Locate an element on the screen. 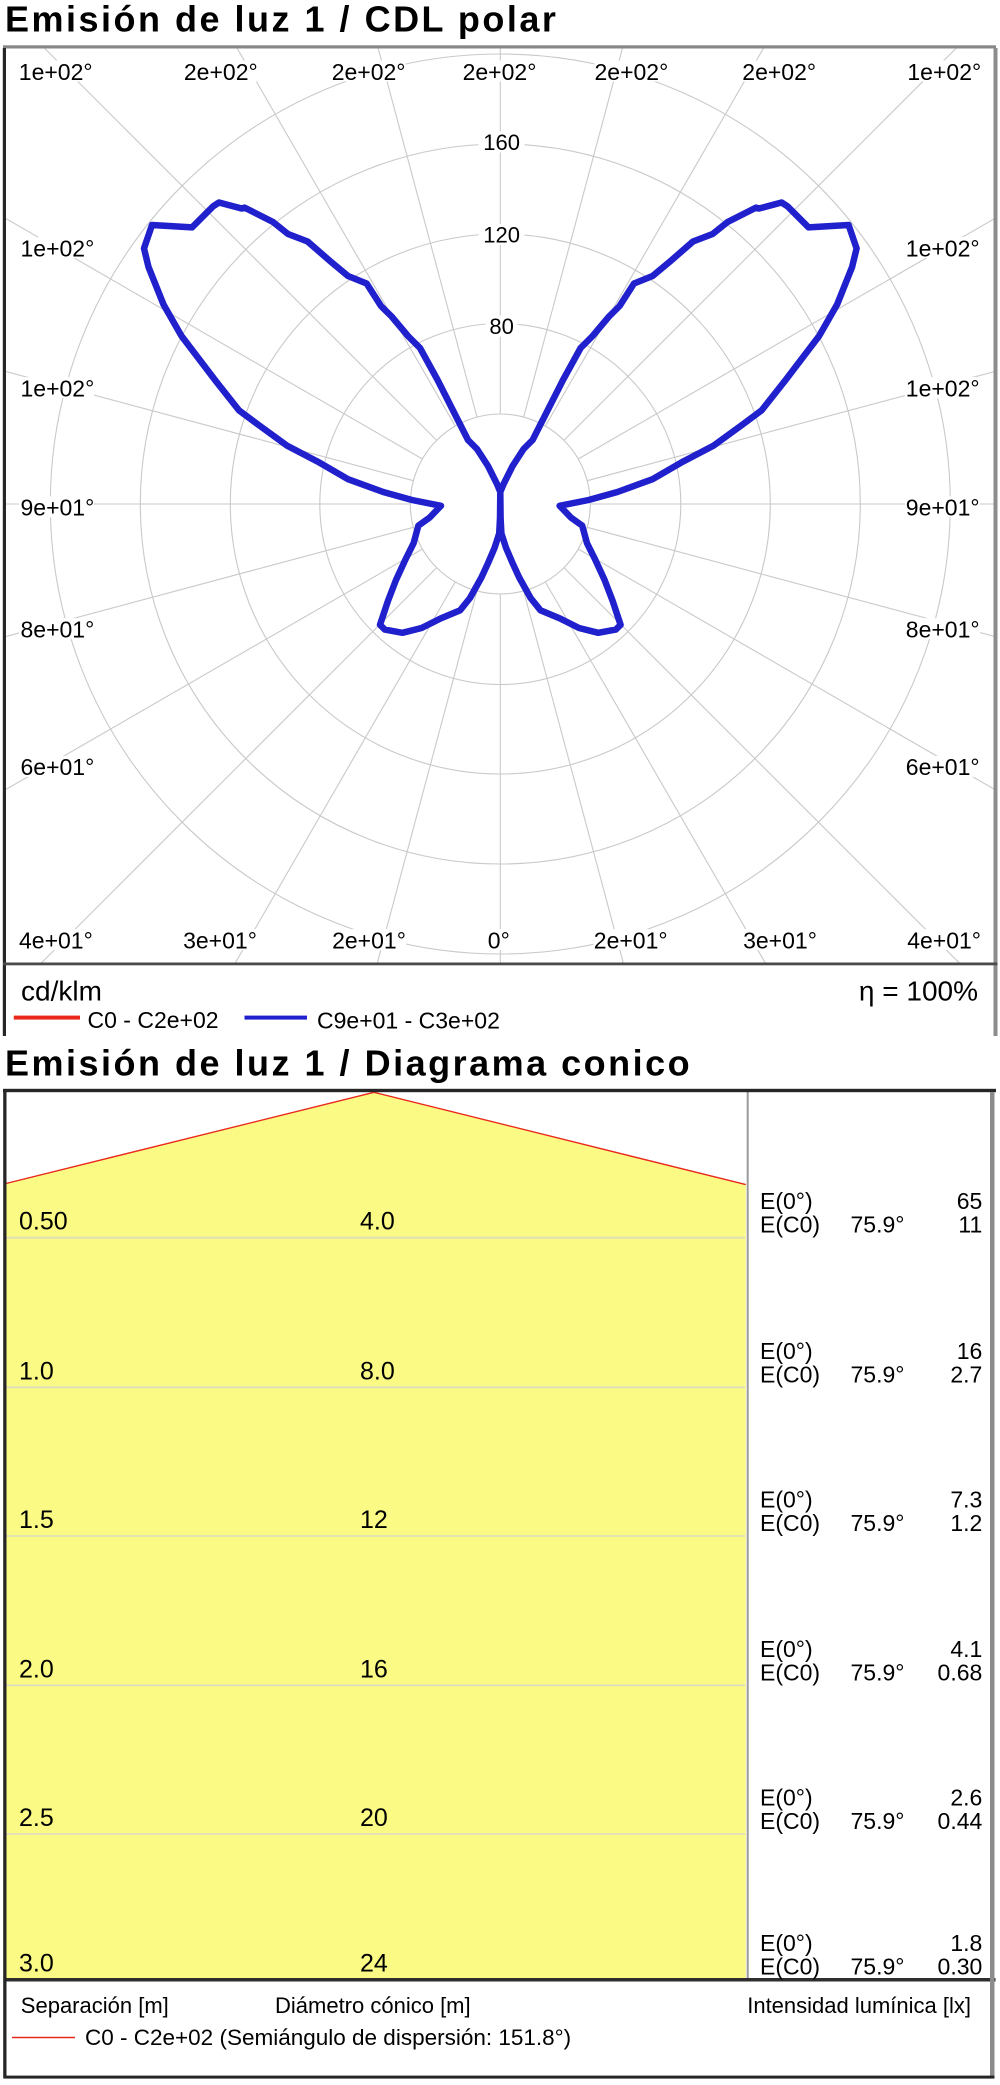 The width and height of the screenshot is (1000, 2085). svg-text: 7.3 is located at coordinates (966, 1500).